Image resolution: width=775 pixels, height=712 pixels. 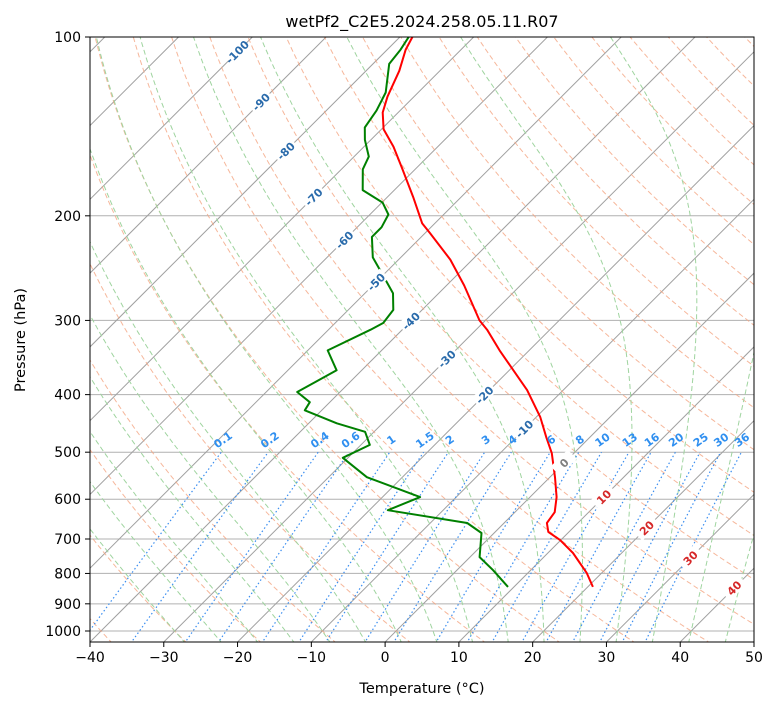 I want to click on mixing-ratio-label: 0.4, so click(x=320, y=440).